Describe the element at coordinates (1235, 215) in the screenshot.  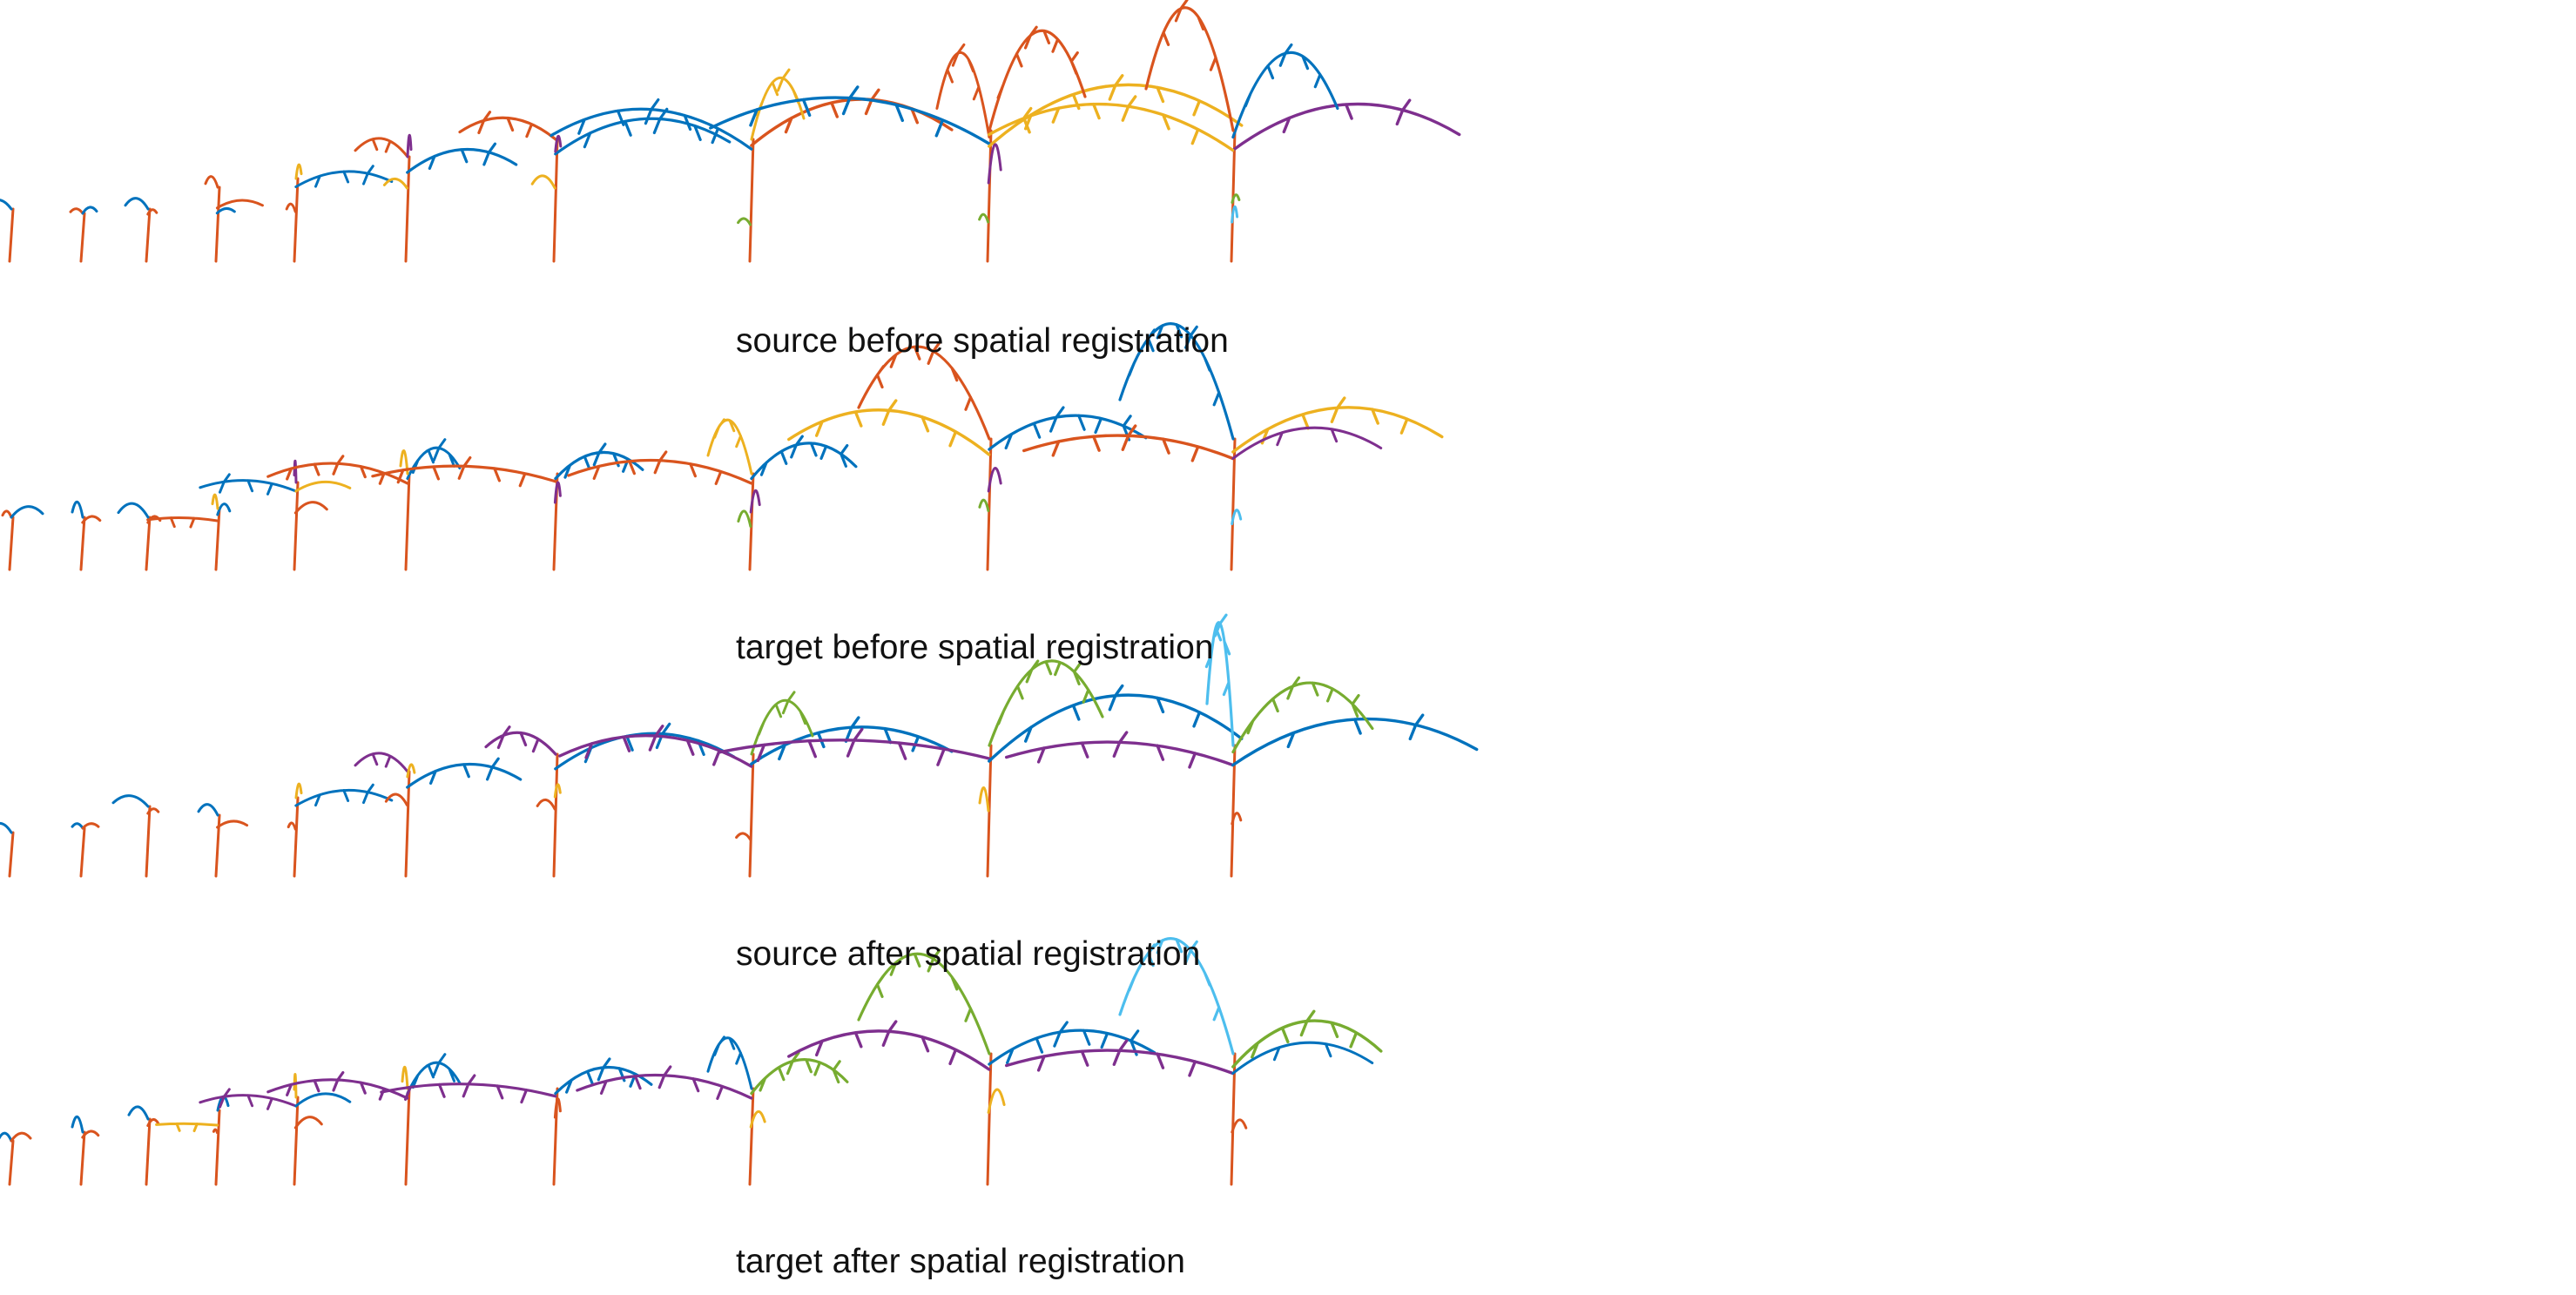
I see `branch-cyan` at that location.